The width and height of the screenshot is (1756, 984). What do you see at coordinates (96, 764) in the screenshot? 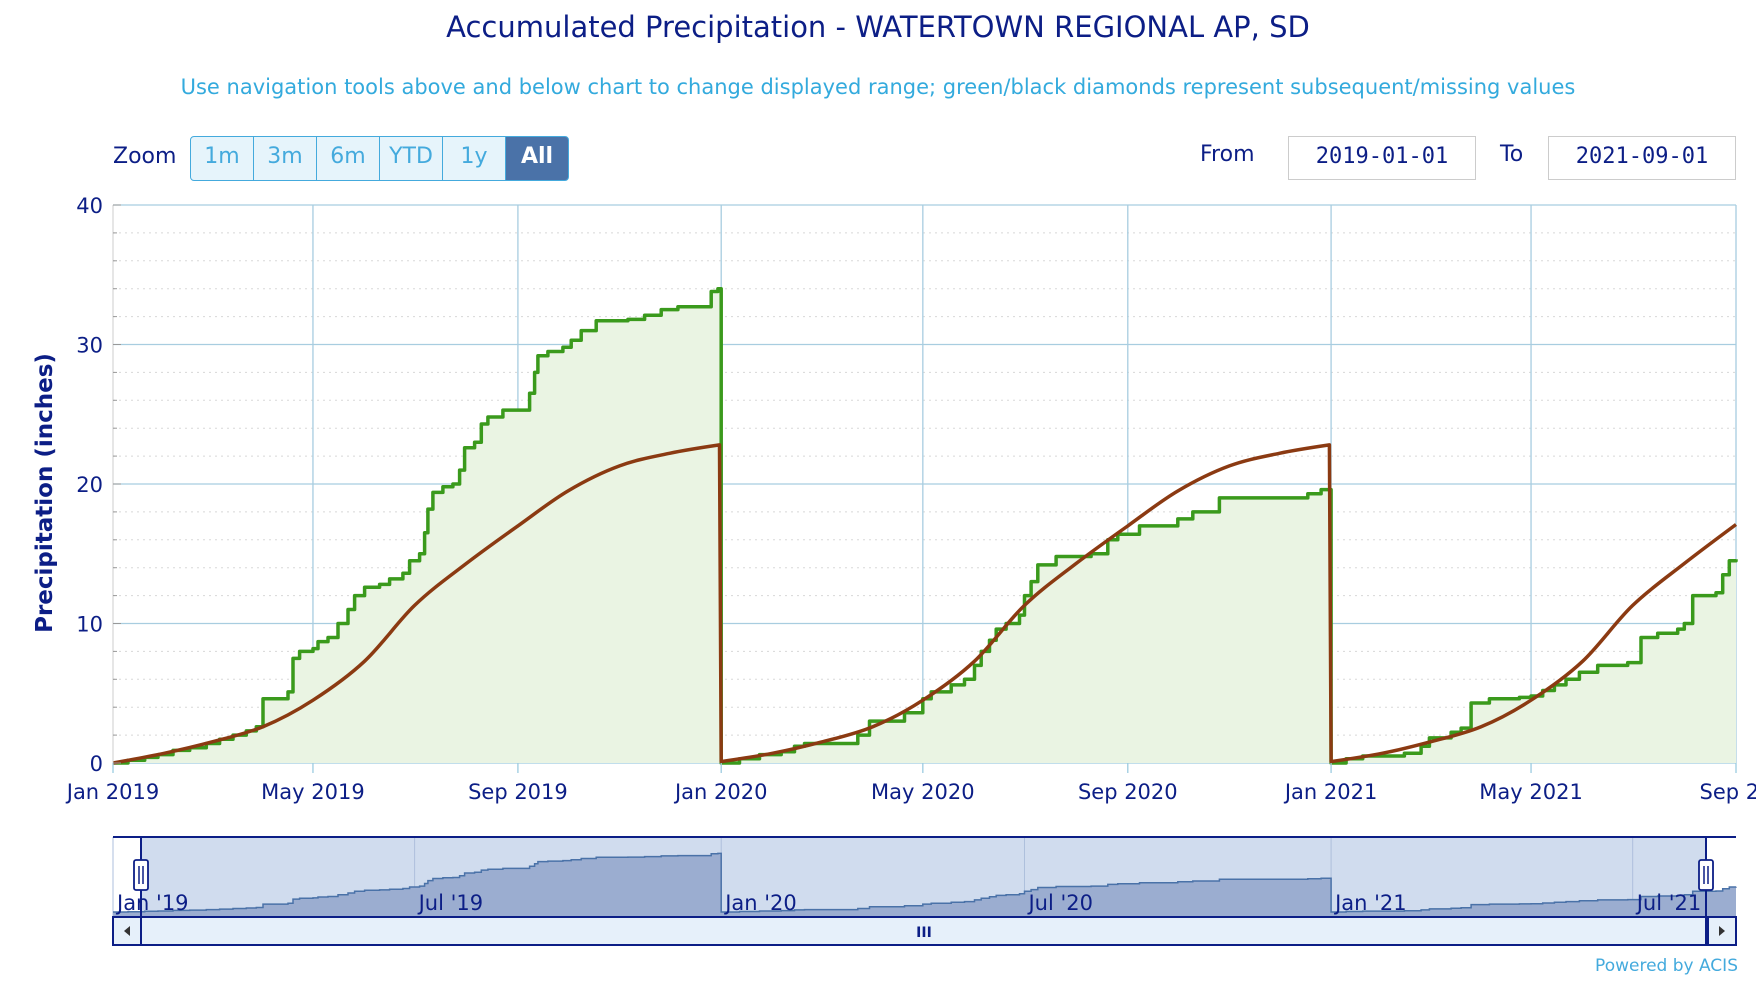
I see `y-tick-label: 0` at bounding box center [96, 764].